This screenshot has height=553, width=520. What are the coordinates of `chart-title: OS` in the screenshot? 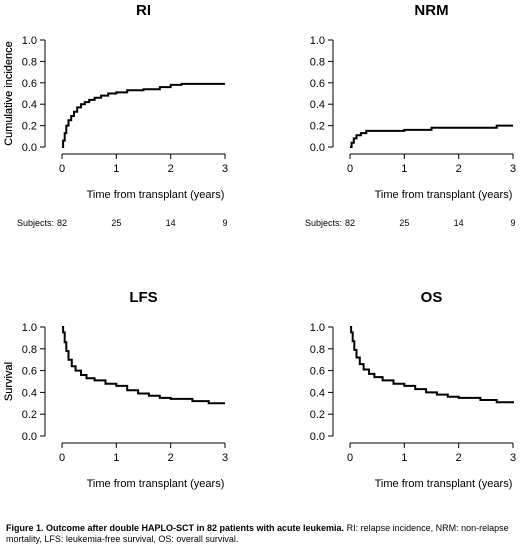 It's located at (432, 297).